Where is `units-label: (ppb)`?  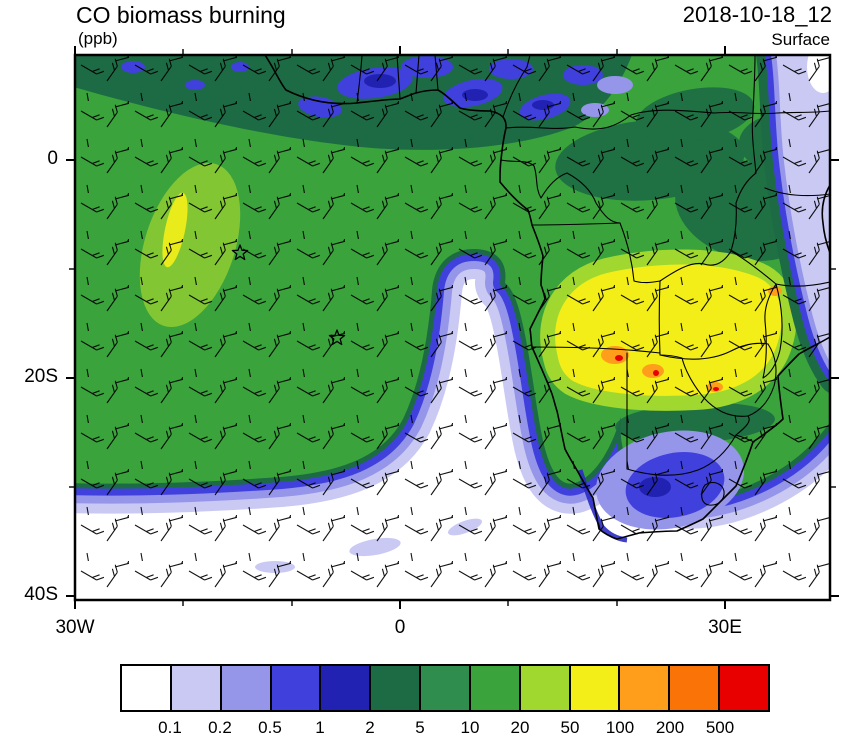
units-label: (ppb) is located at coordinates (98, 38).